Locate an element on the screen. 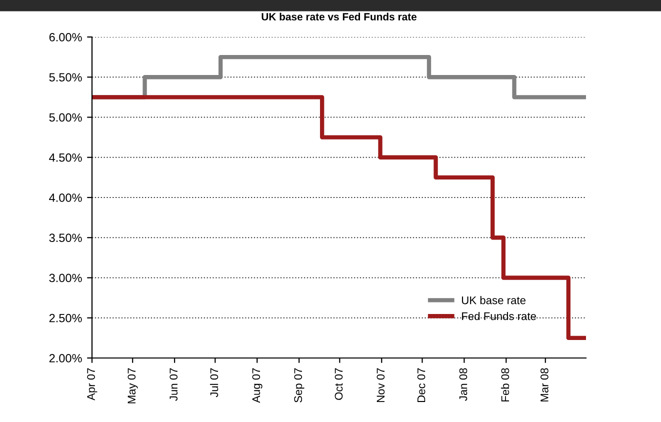  y-tick-label: 5.00% is located at coordinates (65, 117).